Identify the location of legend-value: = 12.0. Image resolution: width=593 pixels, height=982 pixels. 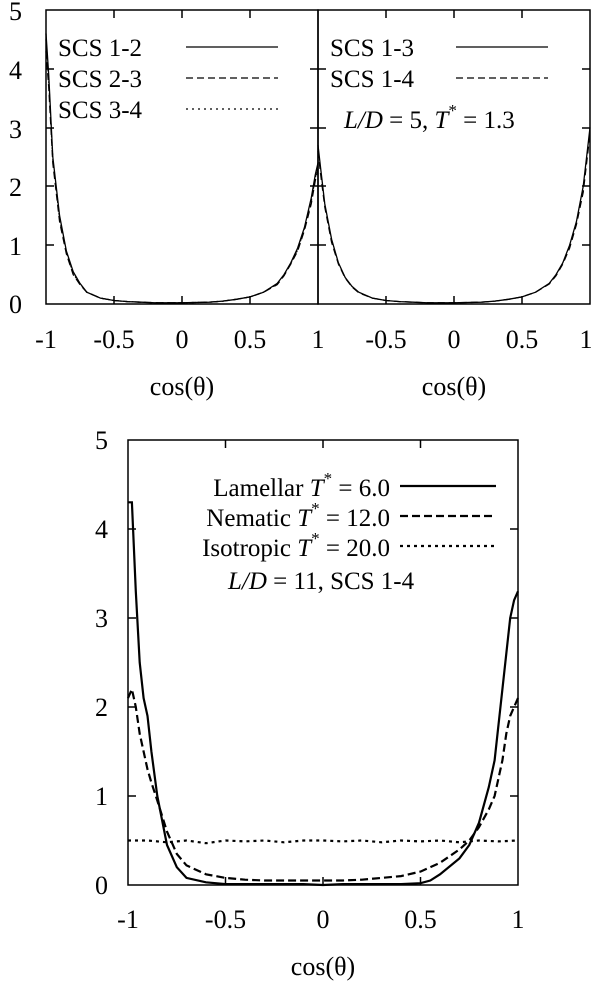
(355, 518).